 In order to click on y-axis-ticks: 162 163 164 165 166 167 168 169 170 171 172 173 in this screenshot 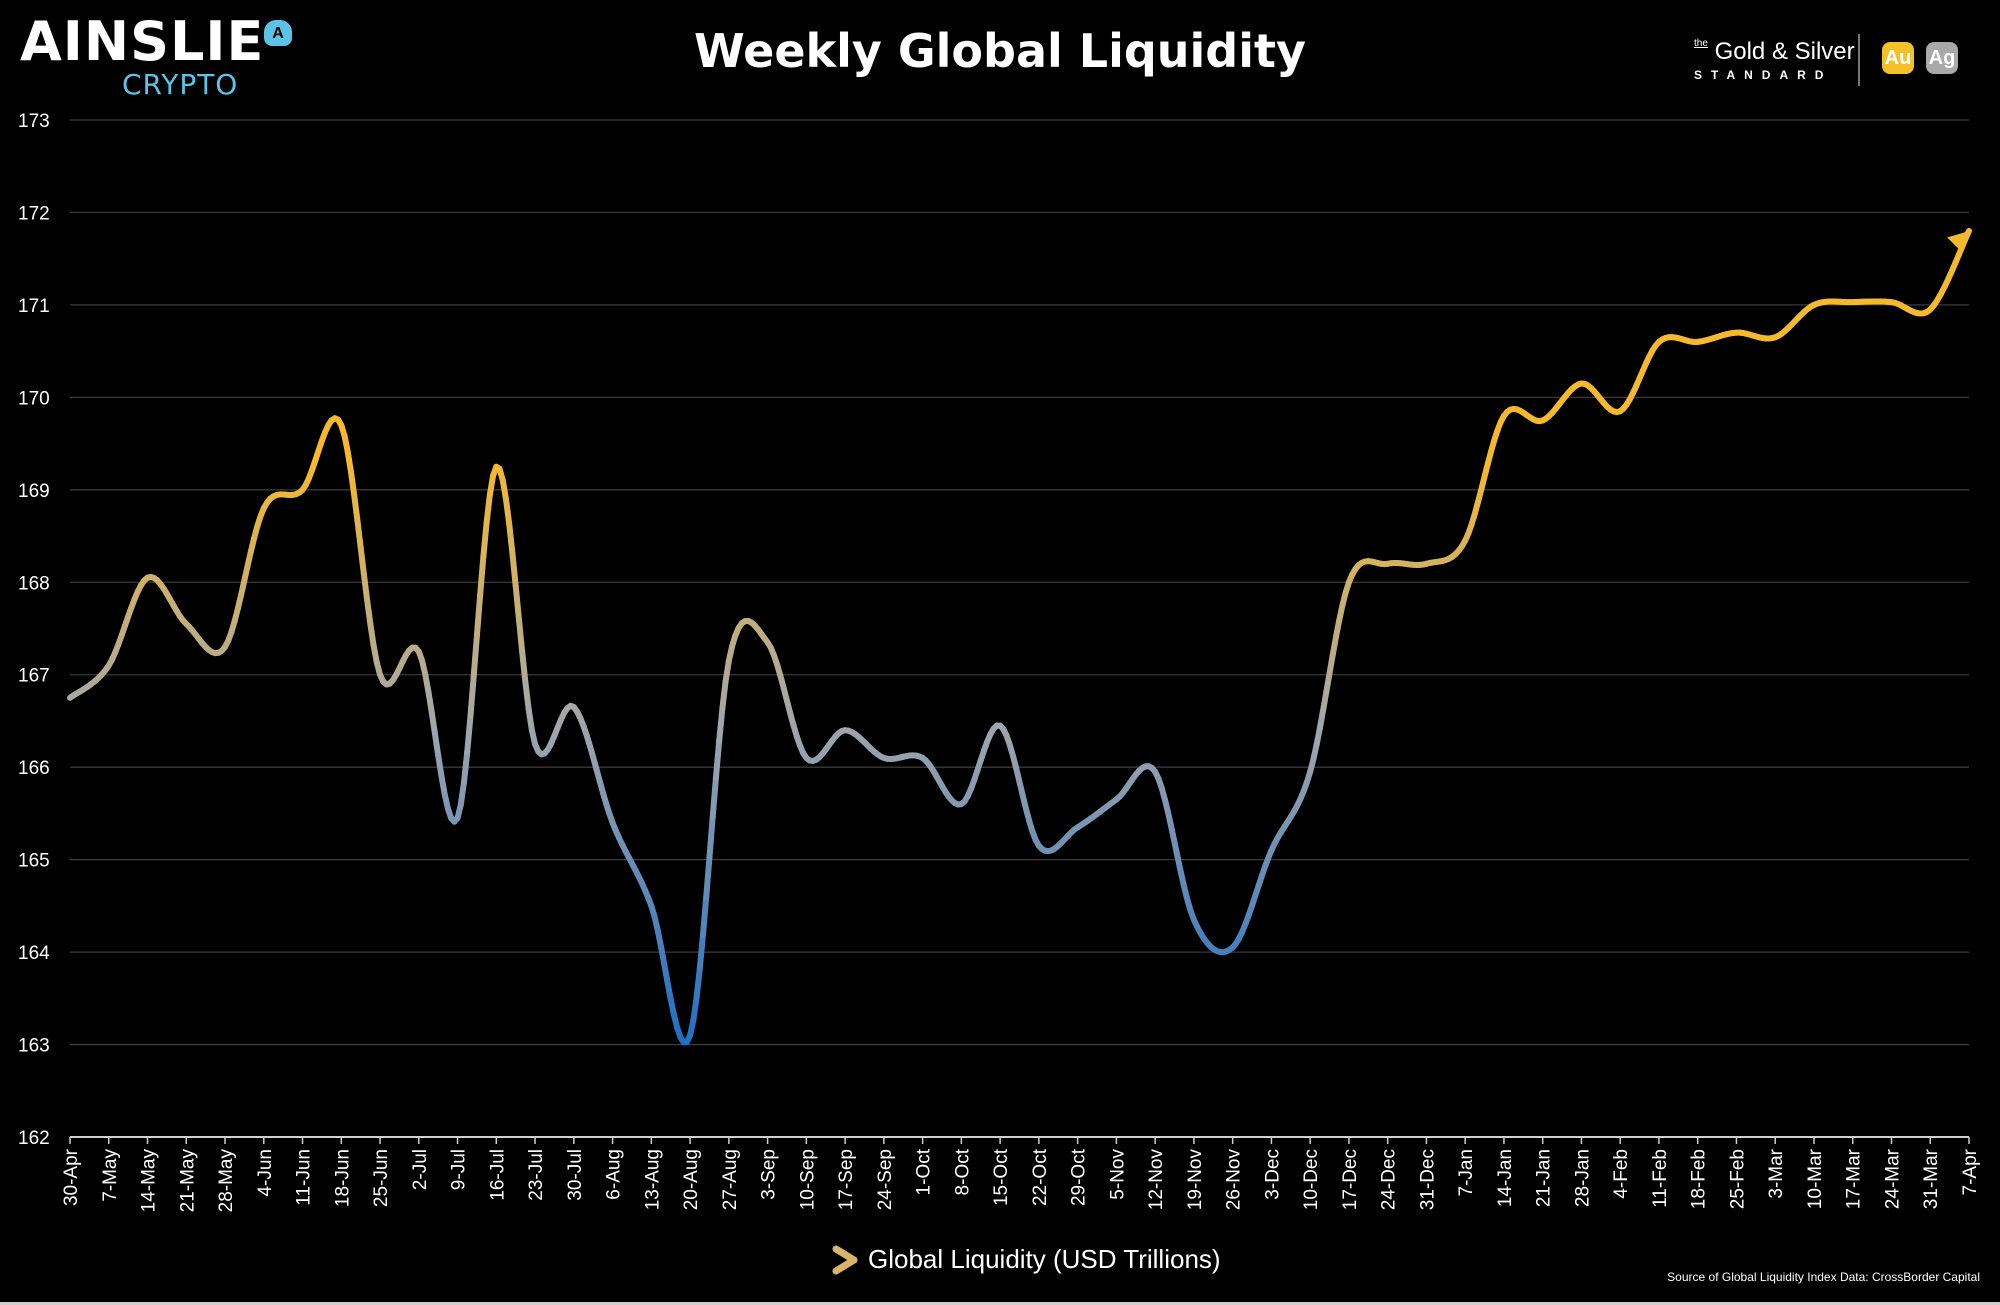, I will do `click(34, 630)`.